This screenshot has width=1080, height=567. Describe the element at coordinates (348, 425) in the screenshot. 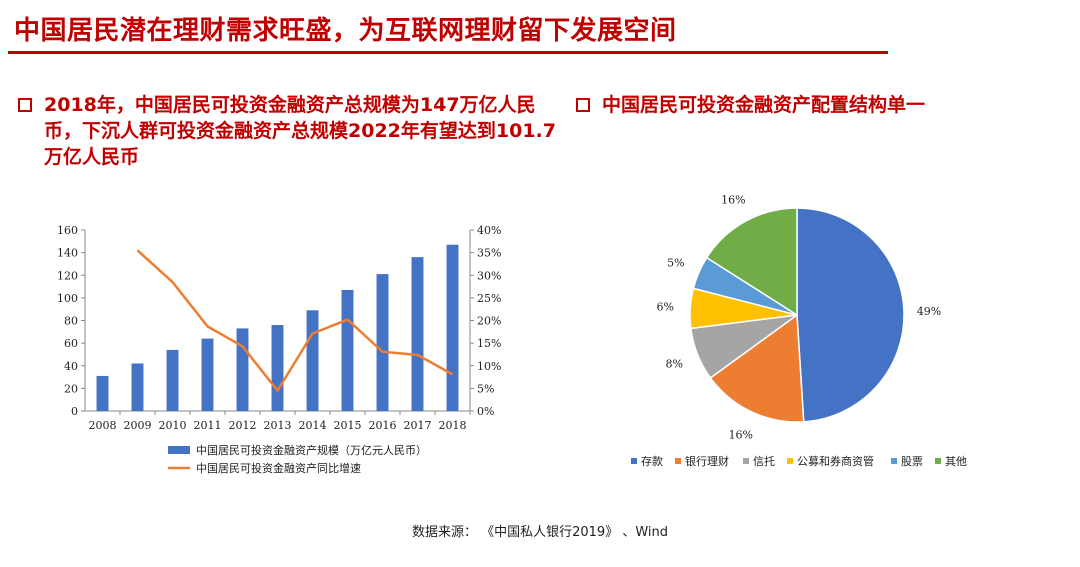

I see `x-tick-label: 2015` at that location.